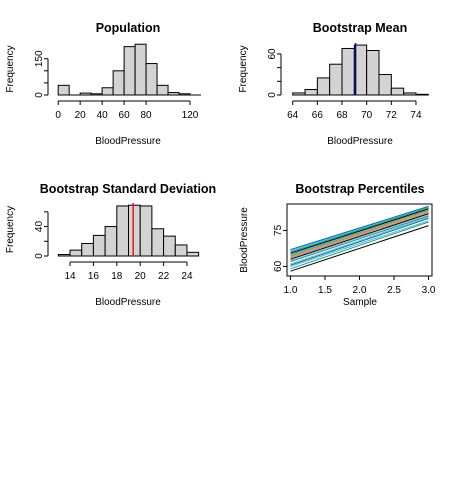 Image resolution: width=464 pixels, height=482 pixels. What do you see at coordinates (39, 227) in the screenshot?
I see `y-tick-label: 40` at bounding box center [39, 227].